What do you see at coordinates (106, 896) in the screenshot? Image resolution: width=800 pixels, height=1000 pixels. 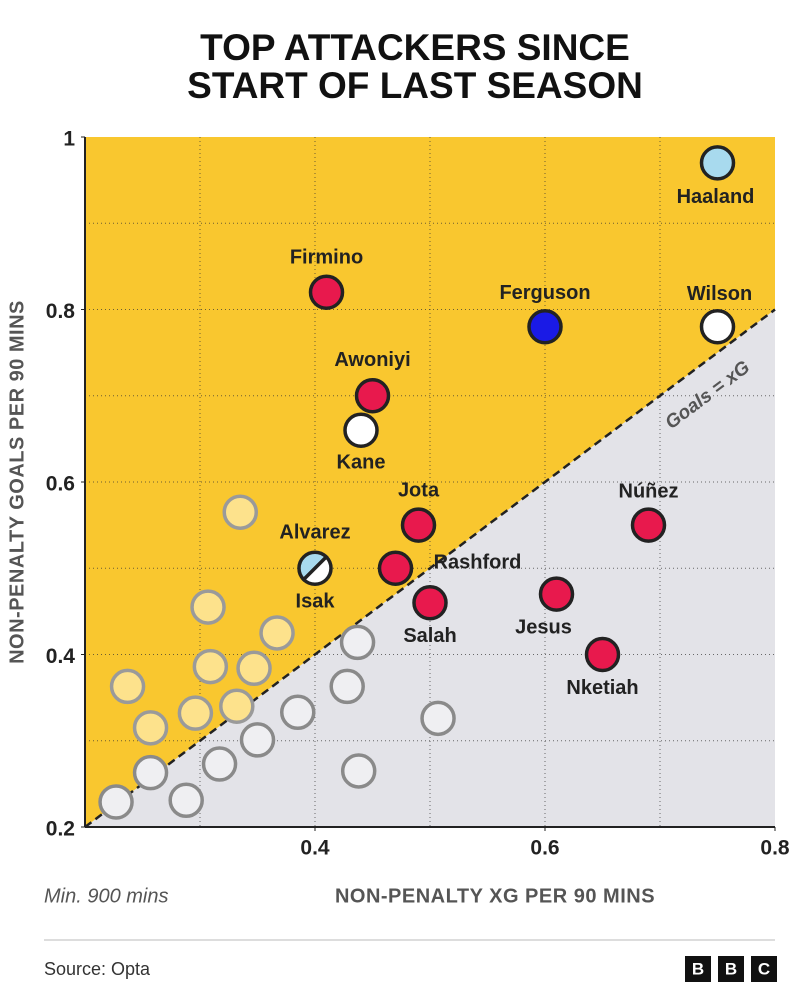 I see `note: Min. 900 mins` at bounding box center [106, 896].